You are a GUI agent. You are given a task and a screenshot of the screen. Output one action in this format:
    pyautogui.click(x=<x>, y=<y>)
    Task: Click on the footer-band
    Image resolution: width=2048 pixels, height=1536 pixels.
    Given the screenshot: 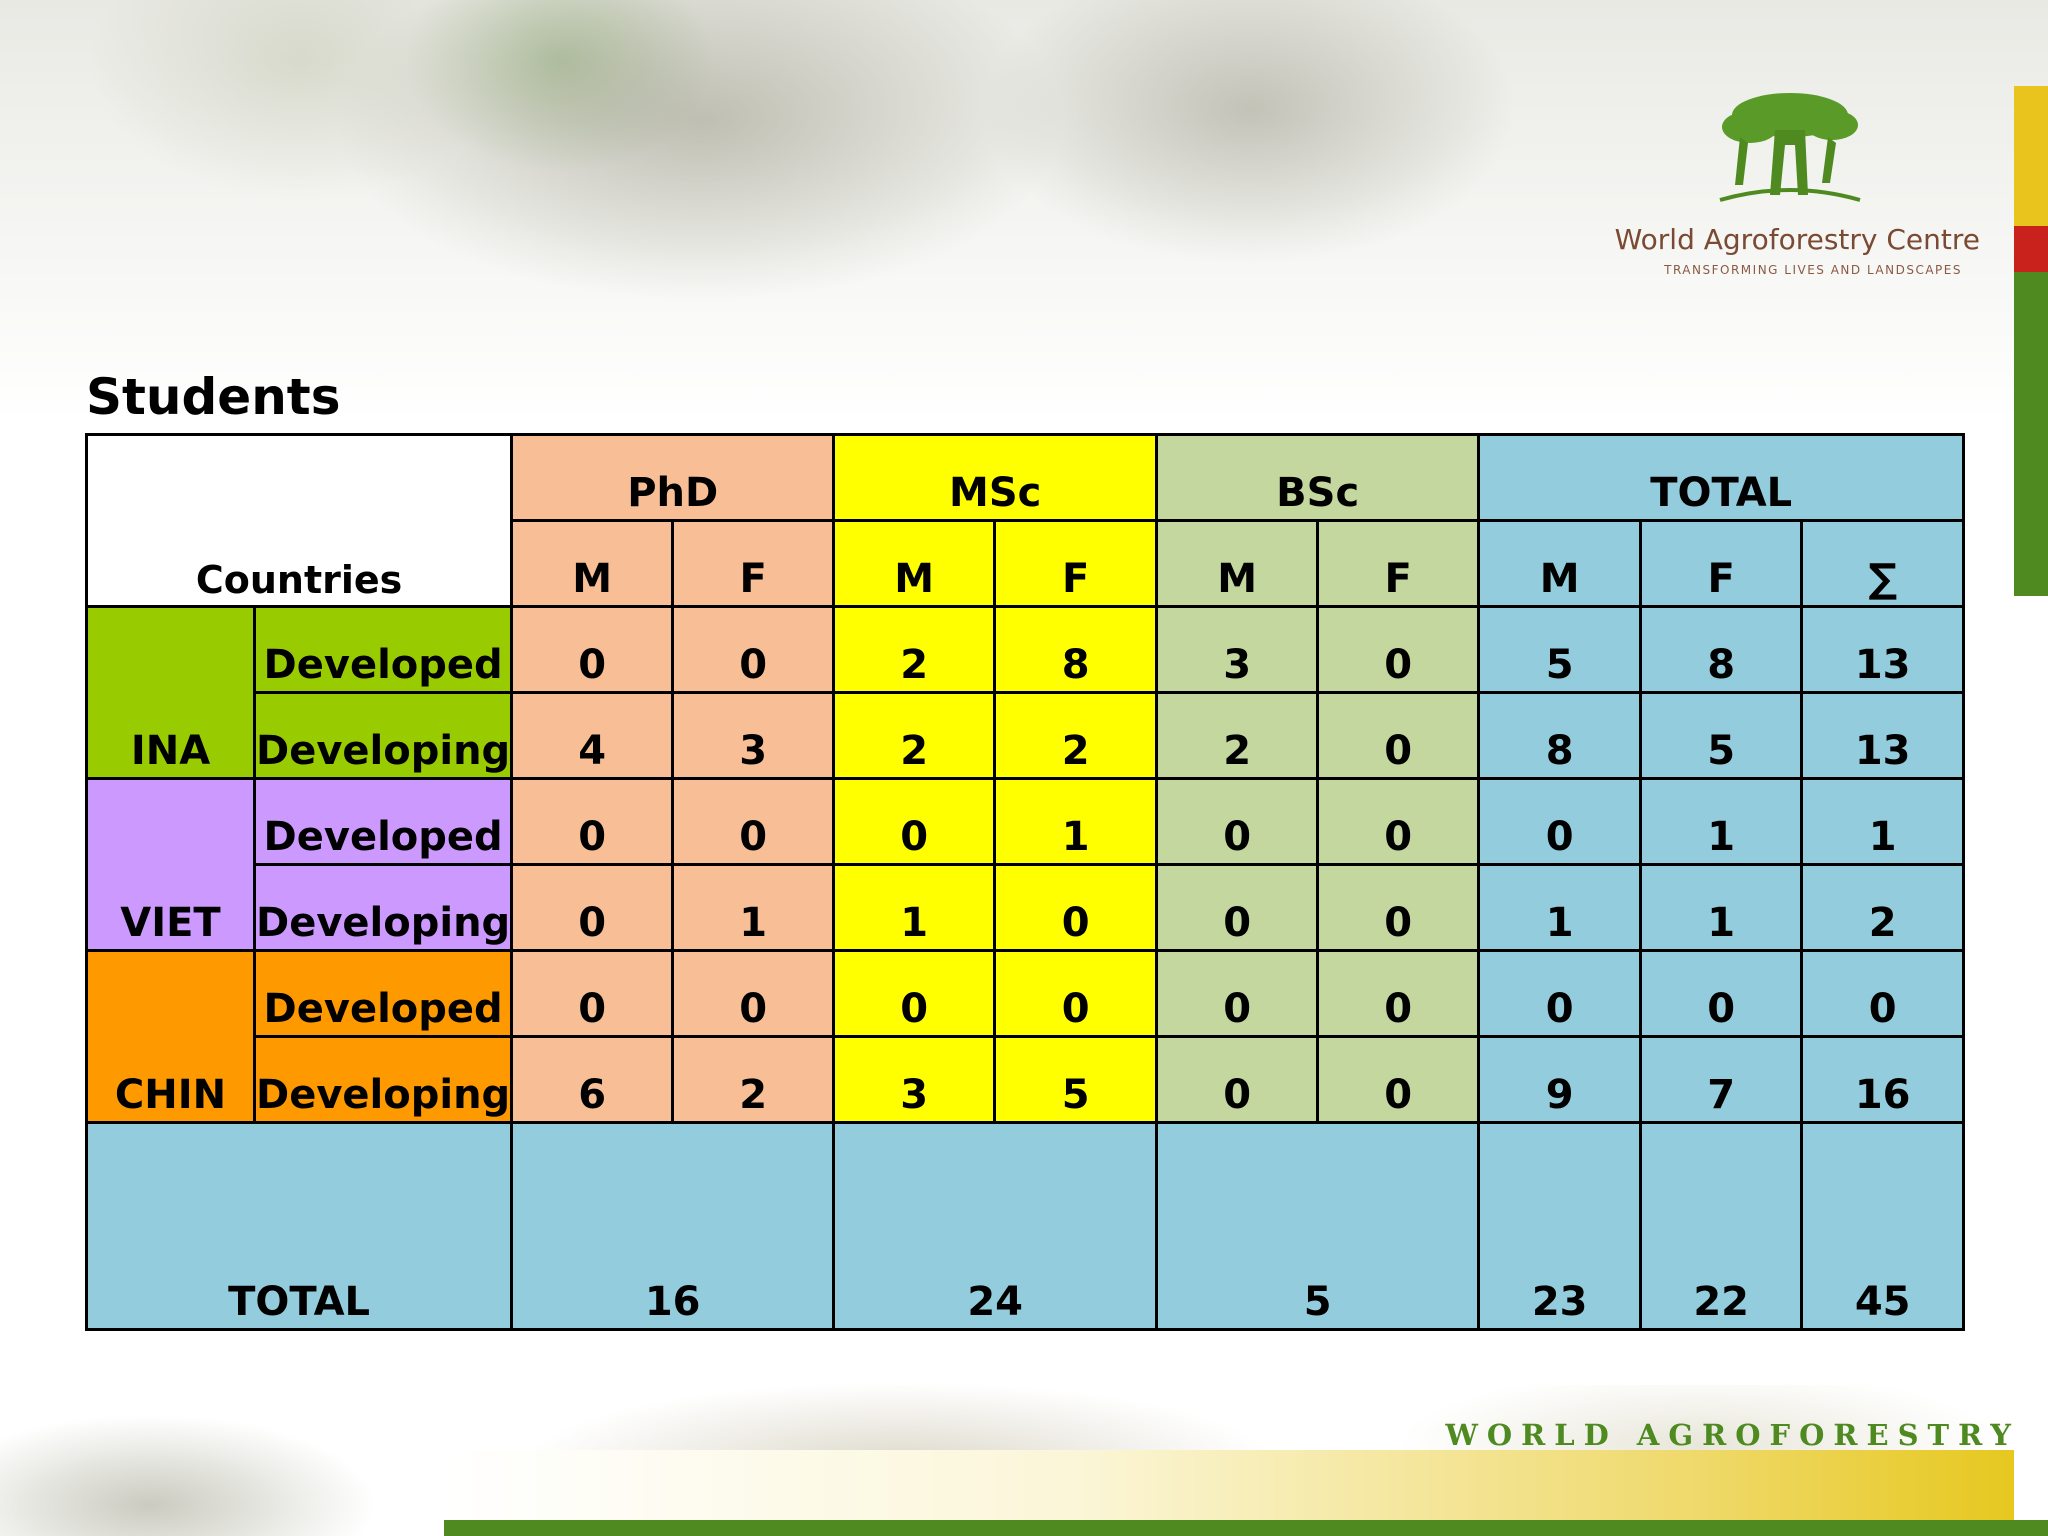 What is the action you would take?
    pyautogui.click(x=1229, y=1485)
    